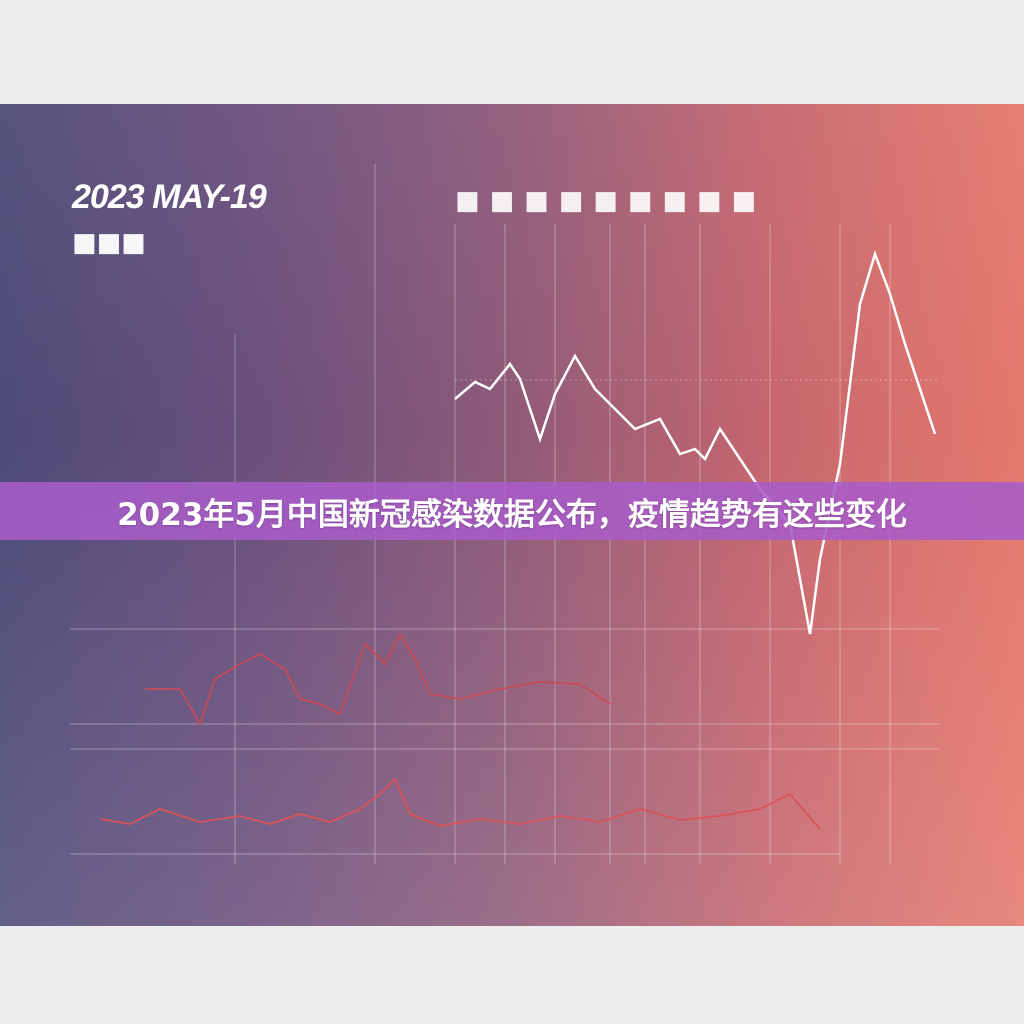  Describe the element at coordinates (512, 514) in the screenshot. I see `banner-title: 2023年5月中国新冠感染数据公布，疫情趋势有这些变化` at that location.